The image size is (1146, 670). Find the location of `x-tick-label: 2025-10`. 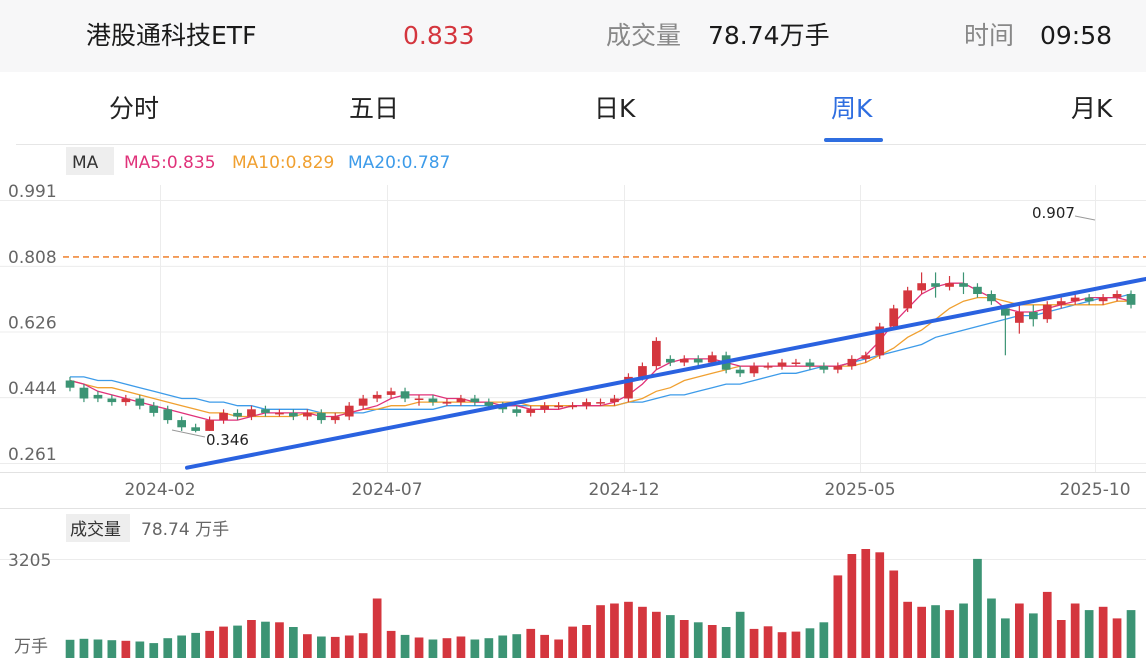

x-tick-label: 2025-10 is located at coordinates (1094, 490).